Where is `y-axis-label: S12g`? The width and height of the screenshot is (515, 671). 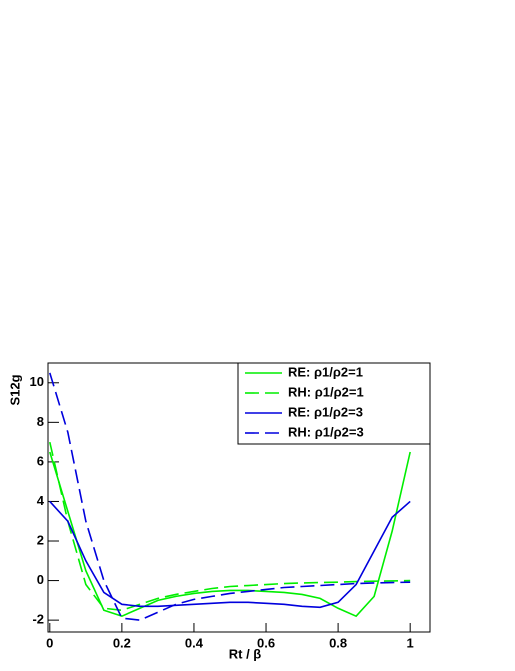
y-axis-label: S12g is located at coordinates (14, 389).